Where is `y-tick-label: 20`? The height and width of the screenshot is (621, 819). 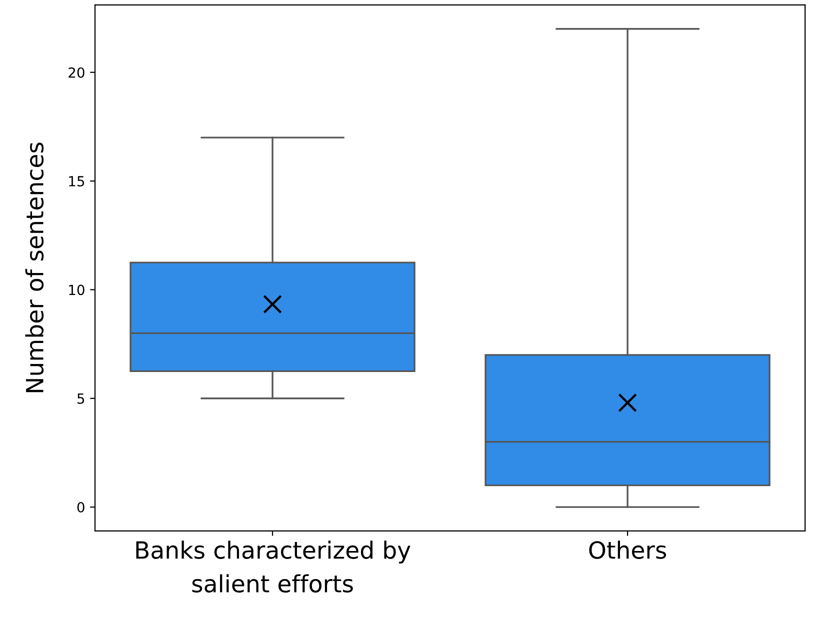 y-tick-label: 20 is located at coordinates (76, 72).